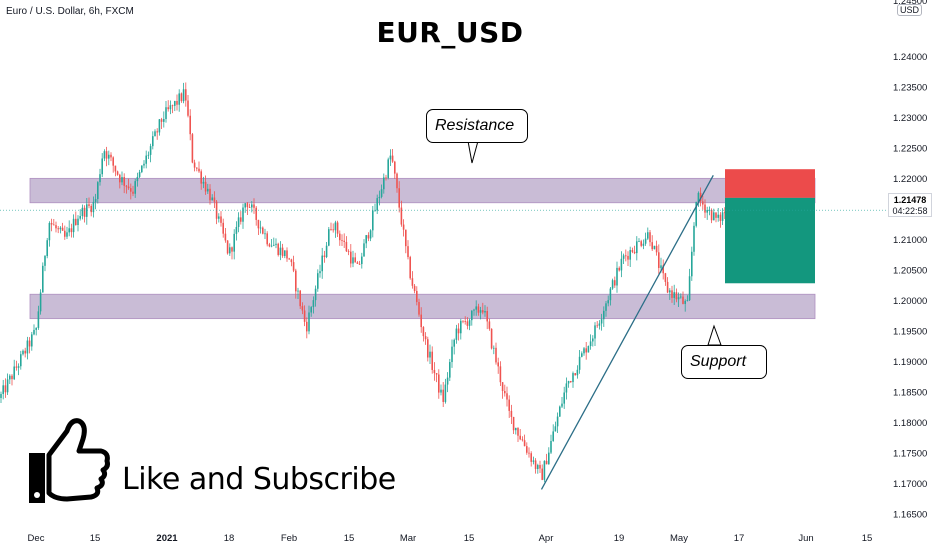 This screenshot has height=550, width=932. What do you see at coordinates (910, 331) in the screenshot?
I see `price-tick-label: 1.19500` at bounding box center [910, 331].